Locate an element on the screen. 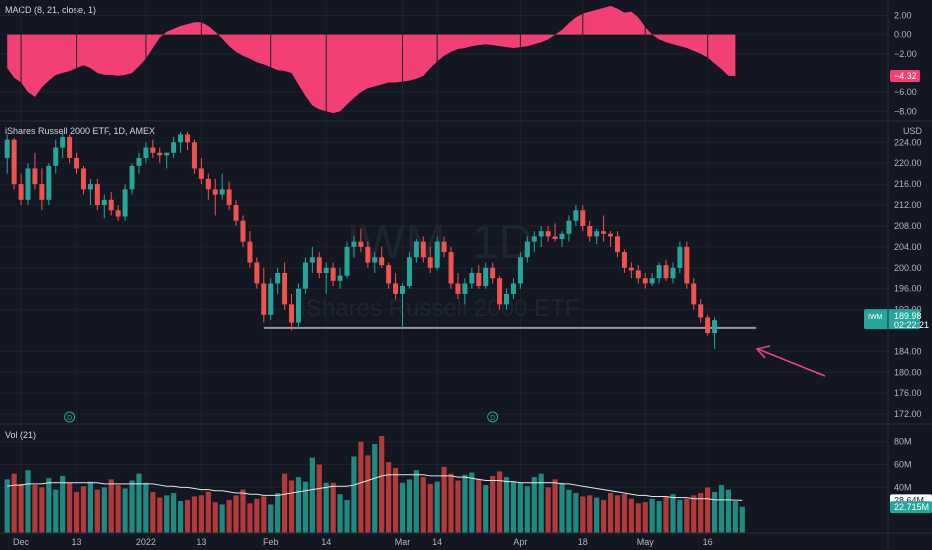  price-tick-label: 220.00 is located at coordinates (908, 163).